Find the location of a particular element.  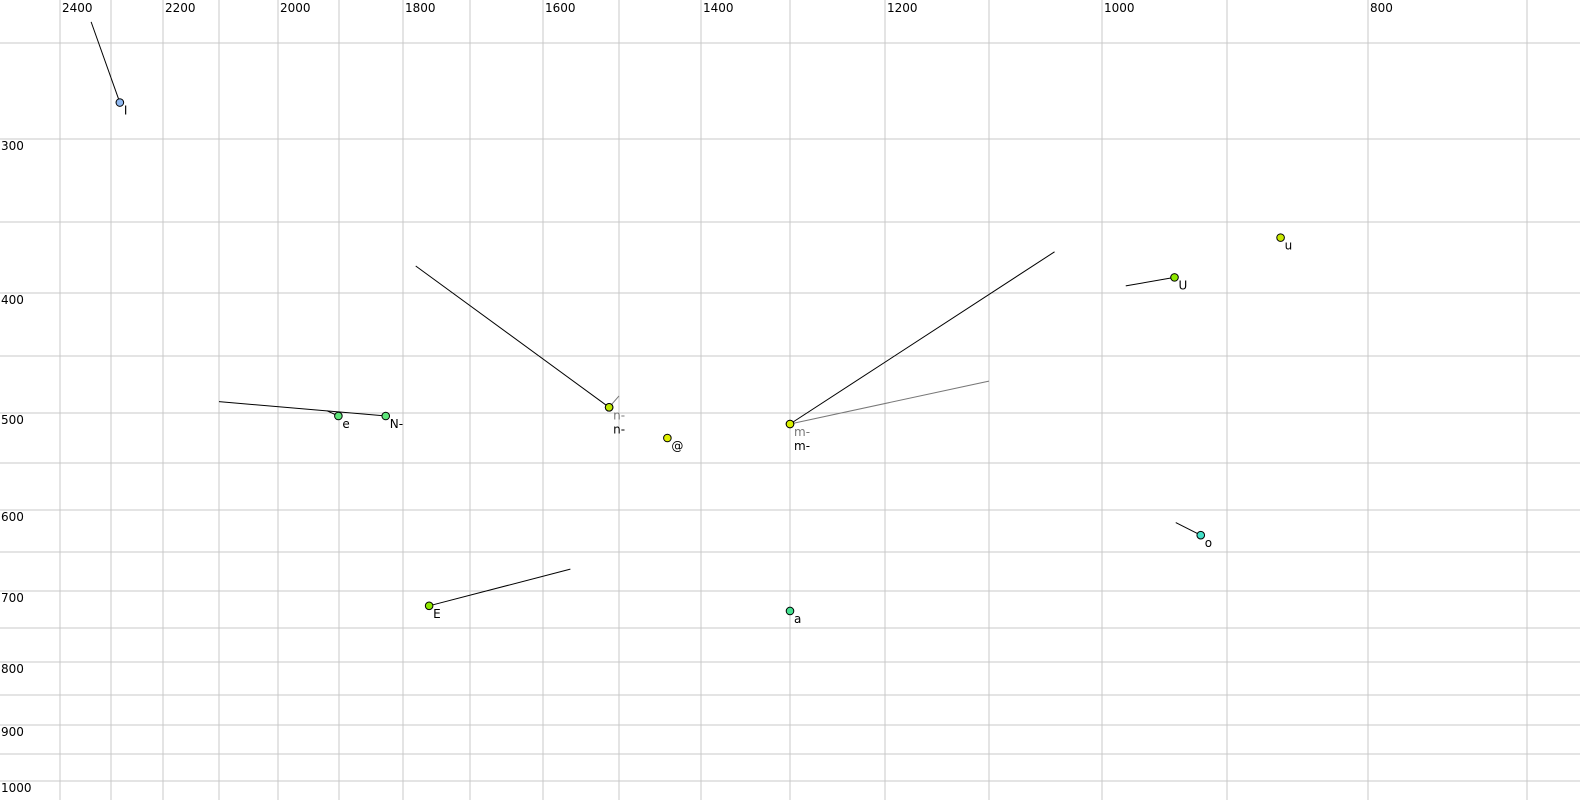

x-tick-label: 1800 is located at coordinates (420, 8).